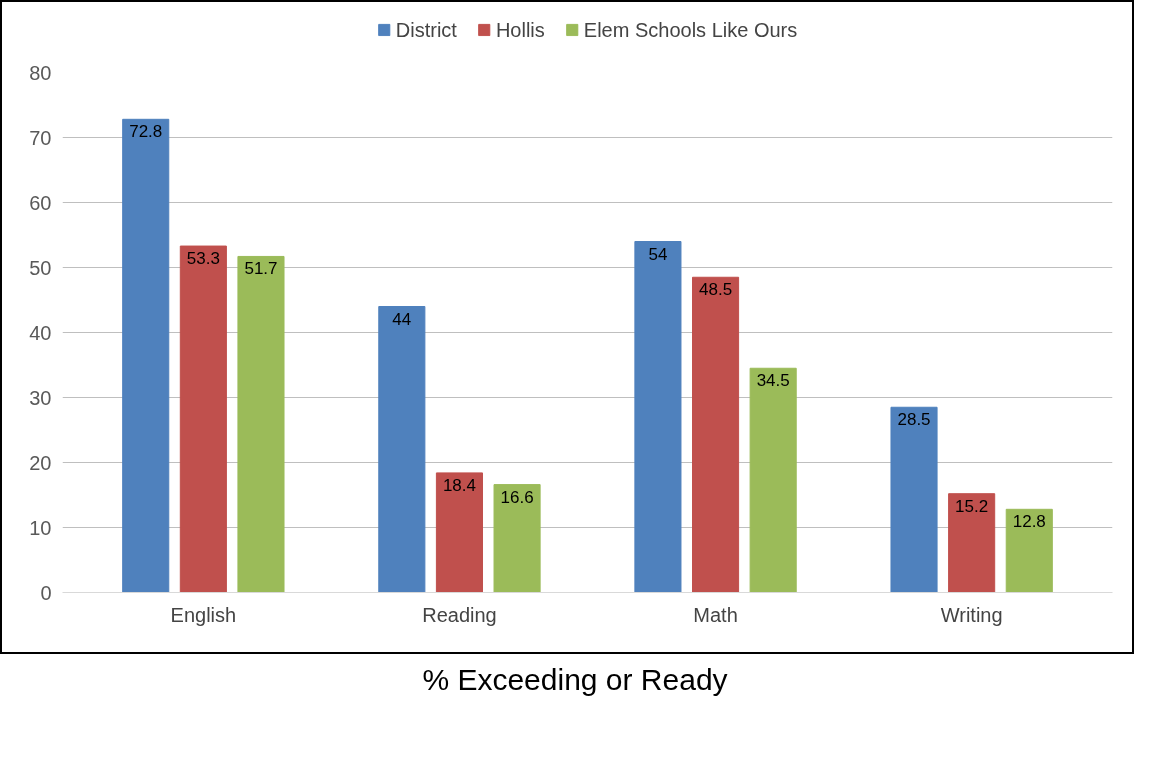  What do you see at coordinates (459, 614) in the screenshot?
I see `x-tick-label: Reading` at bounding box center [459, 614].